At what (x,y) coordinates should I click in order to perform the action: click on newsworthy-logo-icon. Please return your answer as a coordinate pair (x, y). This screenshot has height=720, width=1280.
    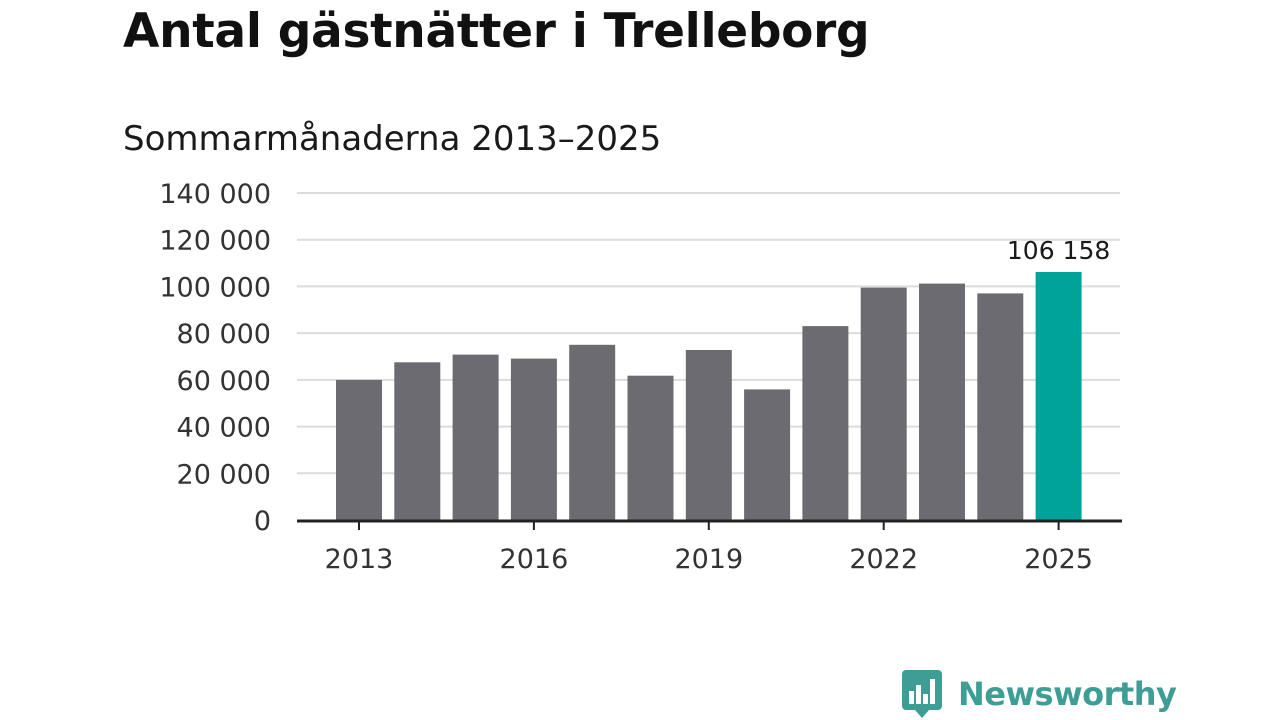
    Looking at the image, I should click on (922, 694).